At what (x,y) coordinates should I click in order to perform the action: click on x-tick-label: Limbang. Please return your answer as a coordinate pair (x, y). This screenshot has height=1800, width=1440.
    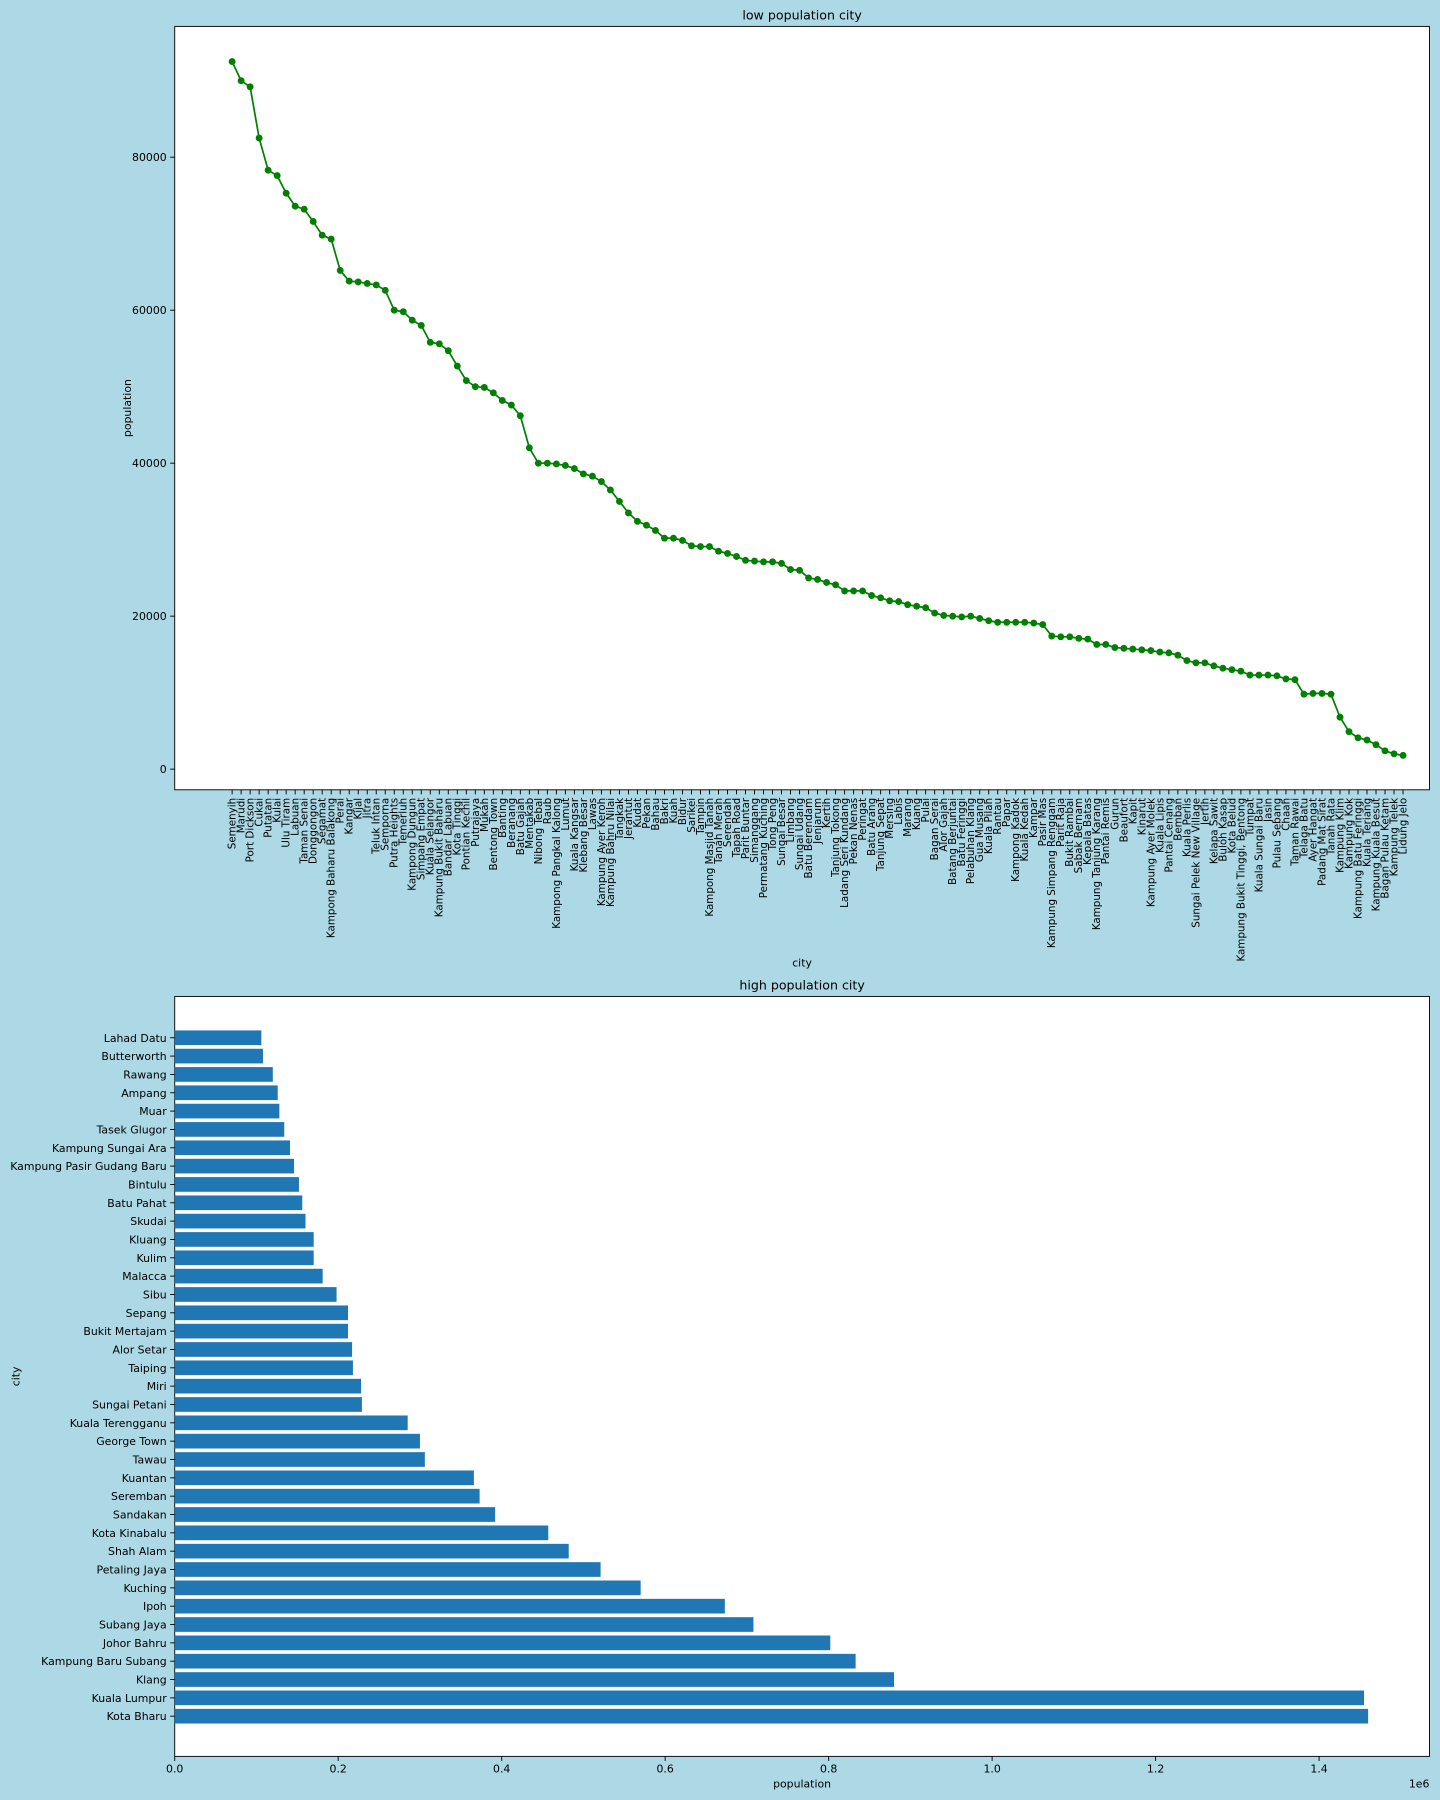
    Looking at the image, I should click on (791, 820).